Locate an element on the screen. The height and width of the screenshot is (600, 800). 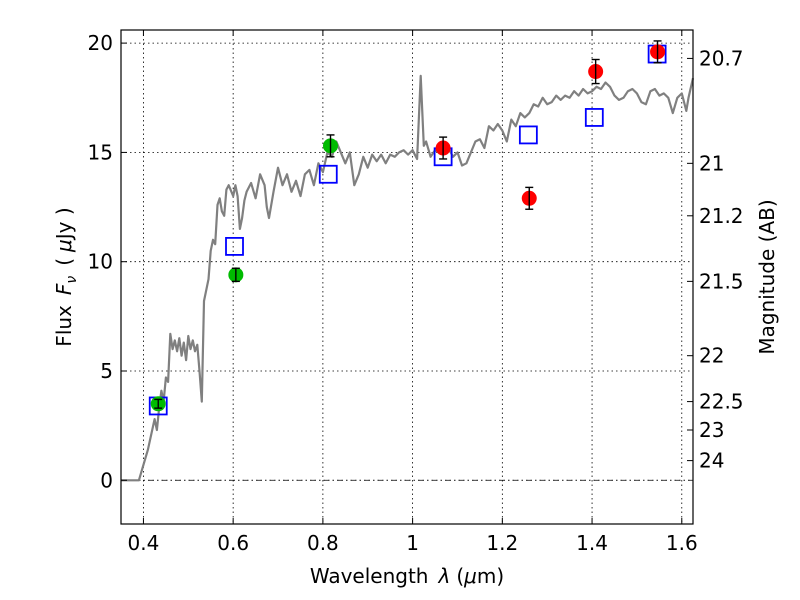
magnitude-tick-label-1: 21 is located at coordinates (711, 163).